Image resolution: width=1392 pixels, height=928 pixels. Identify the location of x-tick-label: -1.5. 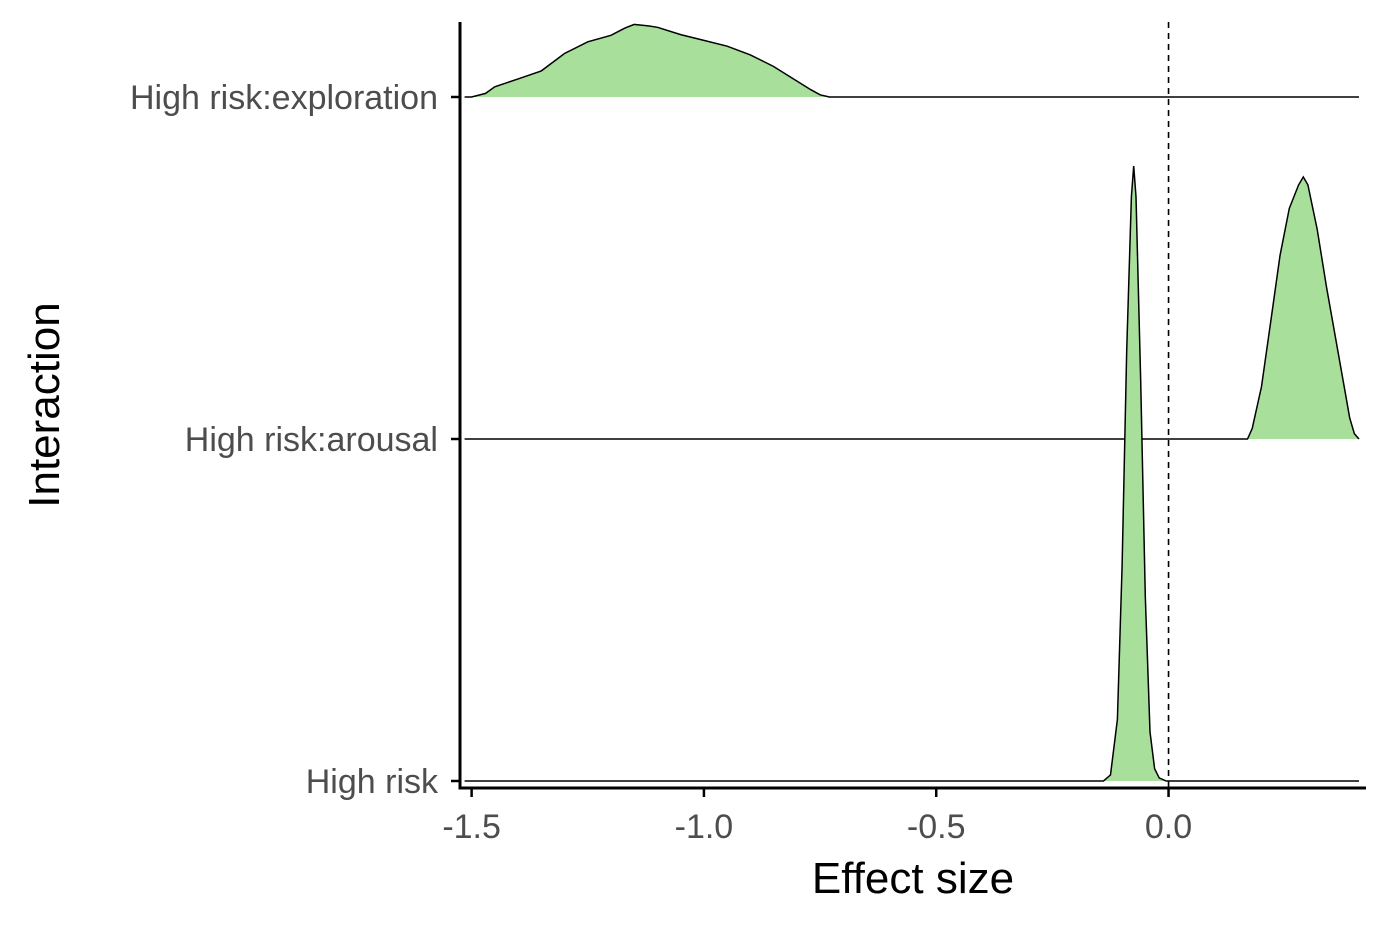
(471, 827).